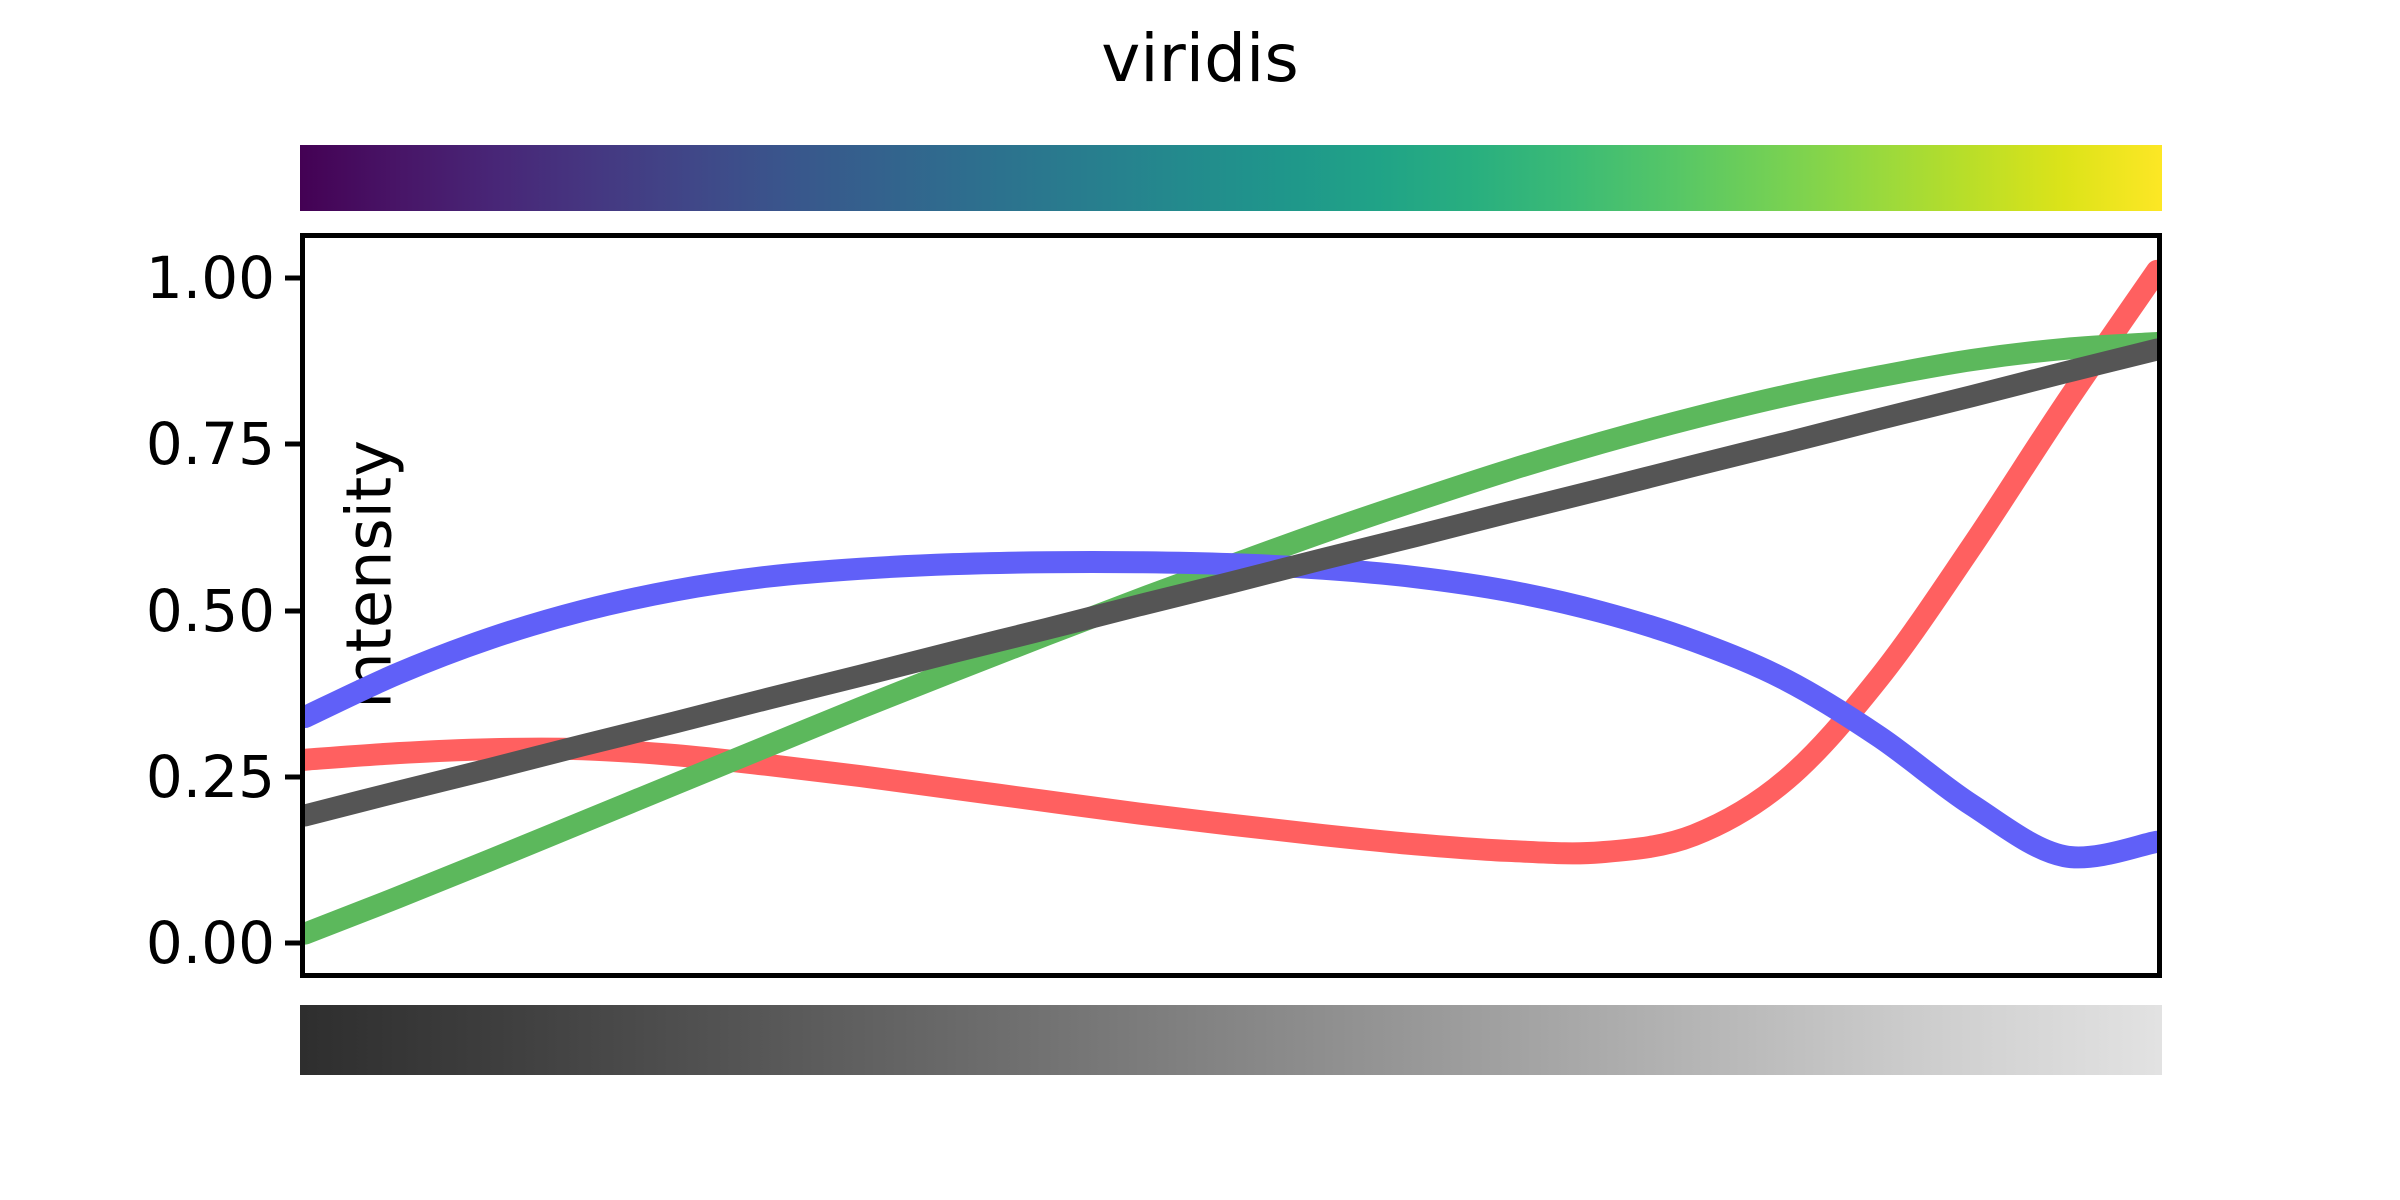 The width and height of the screenshot is (2400, 1200). What do you see at coordinates (210, 943) in the screenshot?
I see `y-tick-label: 0.00` at bounding box center [210, 943].